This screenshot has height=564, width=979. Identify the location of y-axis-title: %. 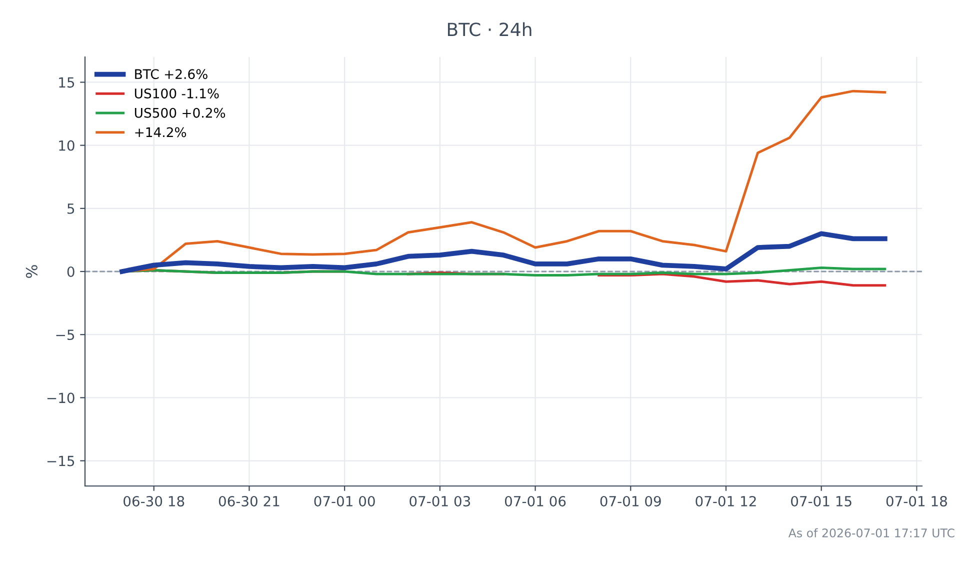
(32, 271).